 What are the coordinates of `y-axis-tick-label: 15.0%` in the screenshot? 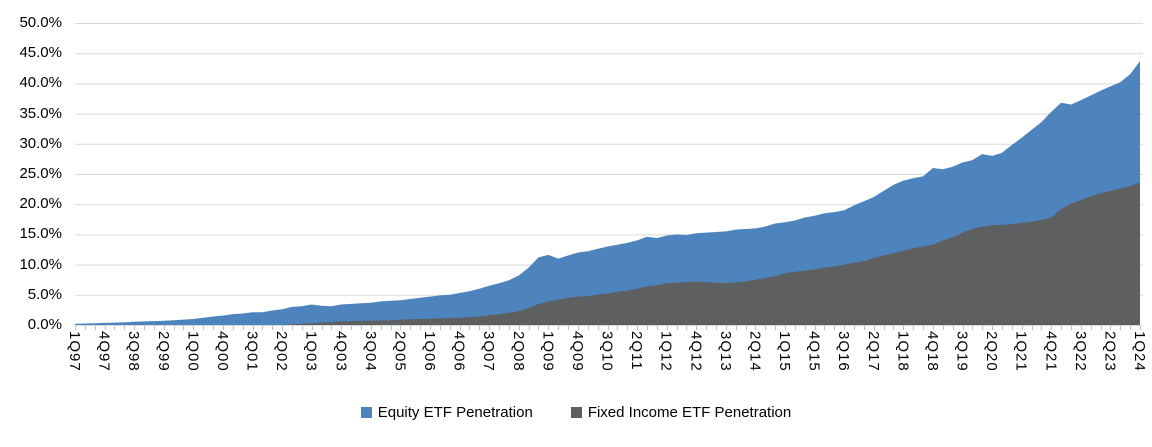 It's located at (40, 234).